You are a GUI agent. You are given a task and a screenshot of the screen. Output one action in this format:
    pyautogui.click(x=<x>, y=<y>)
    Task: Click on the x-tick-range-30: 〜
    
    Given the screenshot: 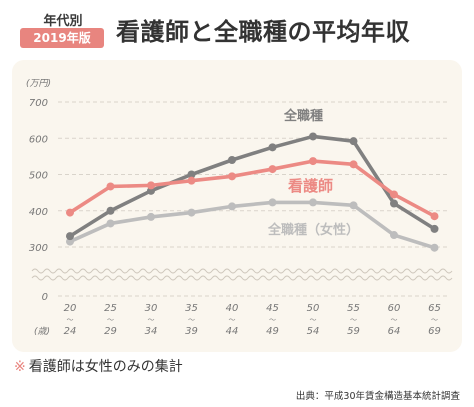 What is the action you would take?
    pyautogui.click(x=151, y=320)
    